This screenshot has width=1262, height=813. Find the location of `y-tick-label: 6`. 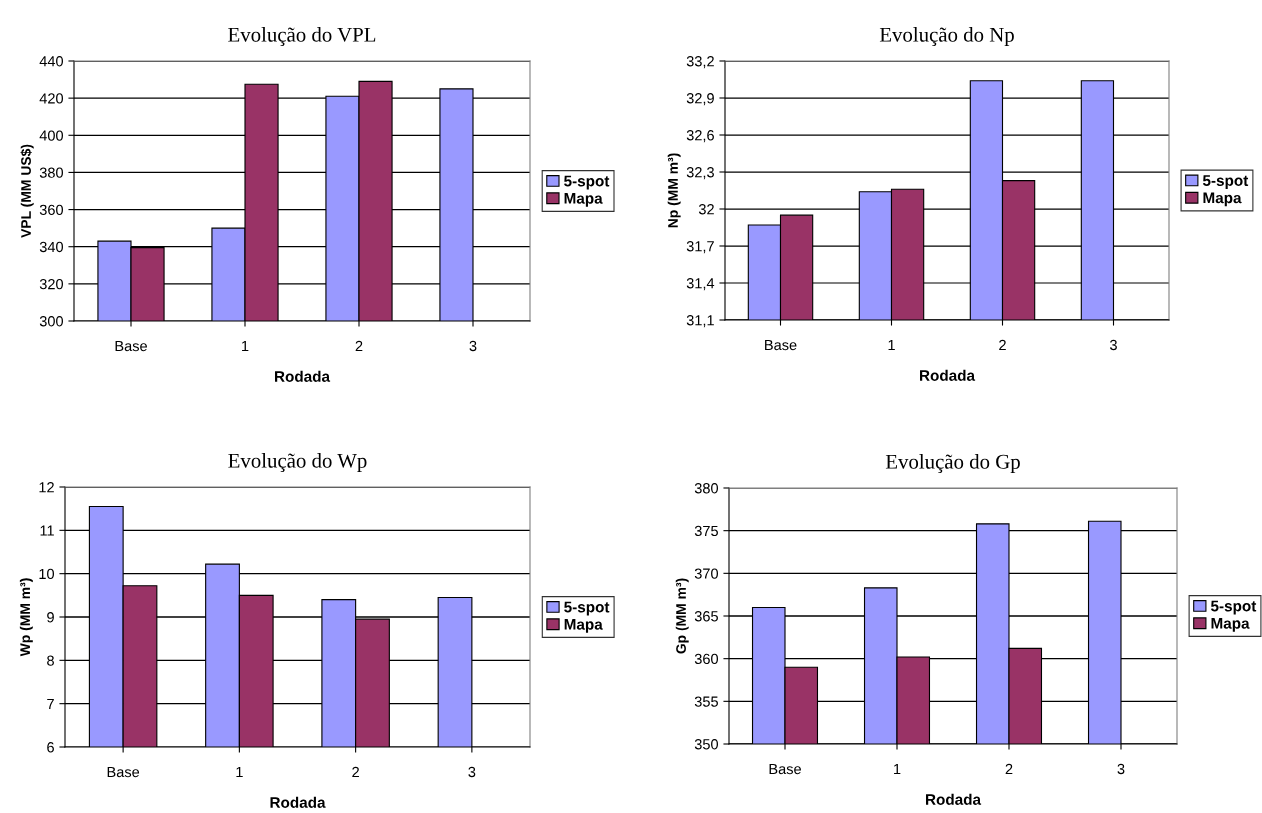

y-tick-label: 6 is located at coordinates (50, 747).